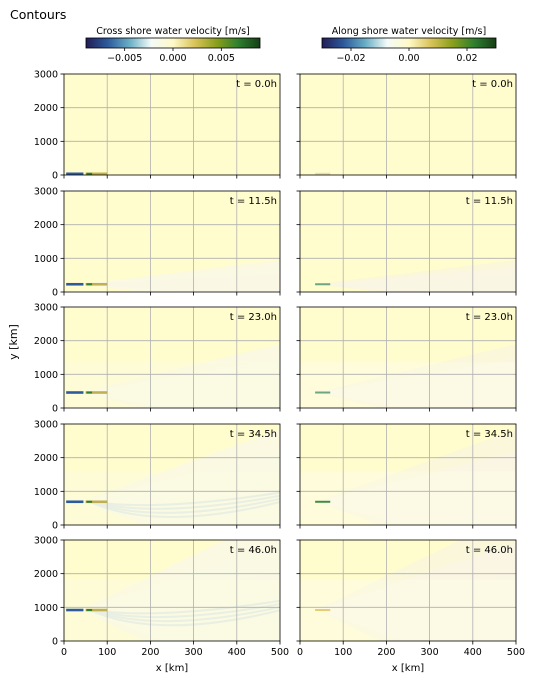 This screenshot has height=683, width=533. I want to click on panel: t = 23.0h, so click(406, 359).